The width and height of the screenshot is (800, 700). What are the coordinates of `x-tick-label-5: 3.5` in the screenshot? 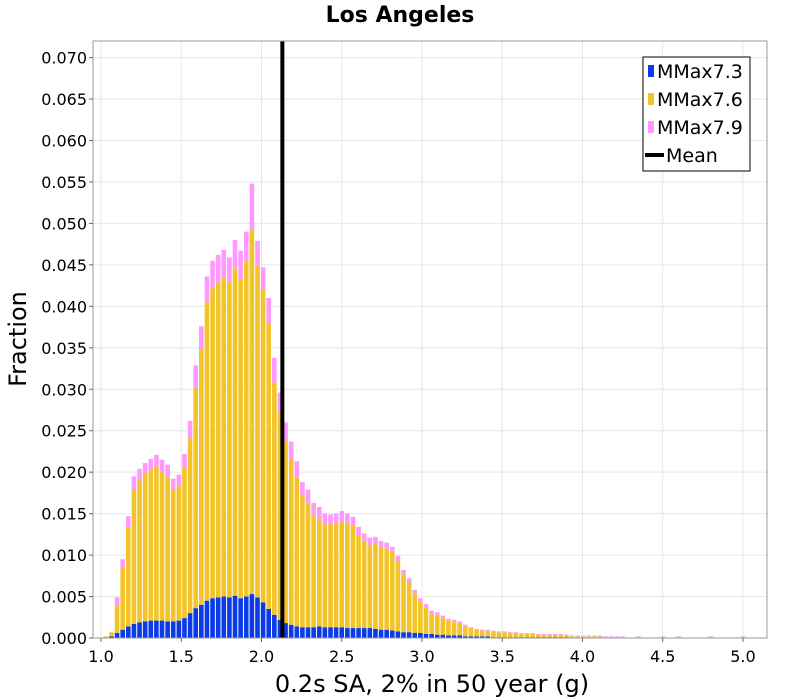 It's located at (501, 656).